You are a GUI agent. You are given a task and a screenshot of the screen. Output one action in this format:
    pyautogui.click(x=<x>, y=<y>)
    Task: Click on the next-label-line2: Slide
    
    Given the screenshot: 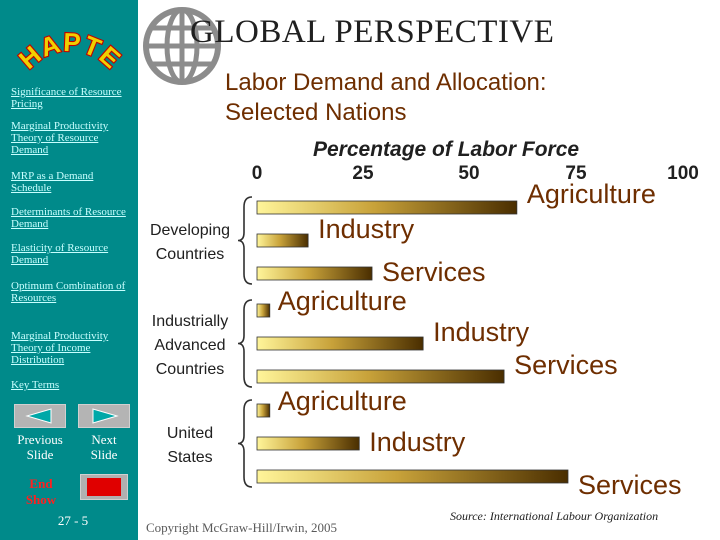 What is the action you would take?
    pyautogui.click(x=104, y=454)
    